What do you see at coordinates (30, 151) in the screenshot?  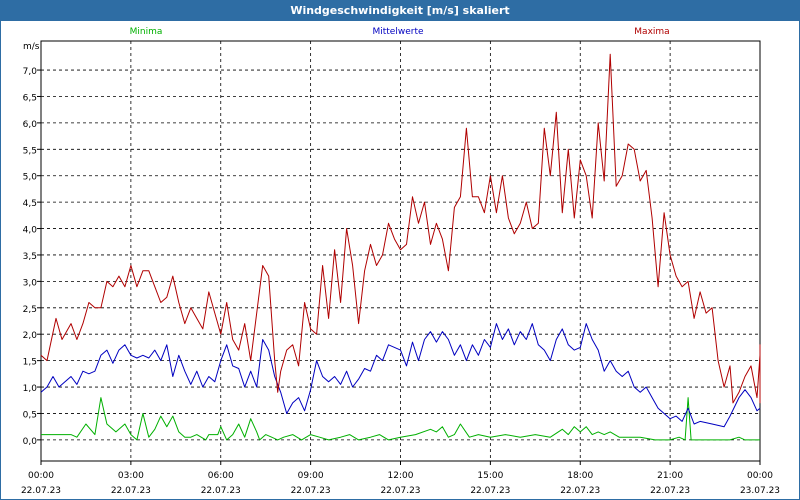 I see `y-tick-label: 5,5` at bounding box center [30, 151].